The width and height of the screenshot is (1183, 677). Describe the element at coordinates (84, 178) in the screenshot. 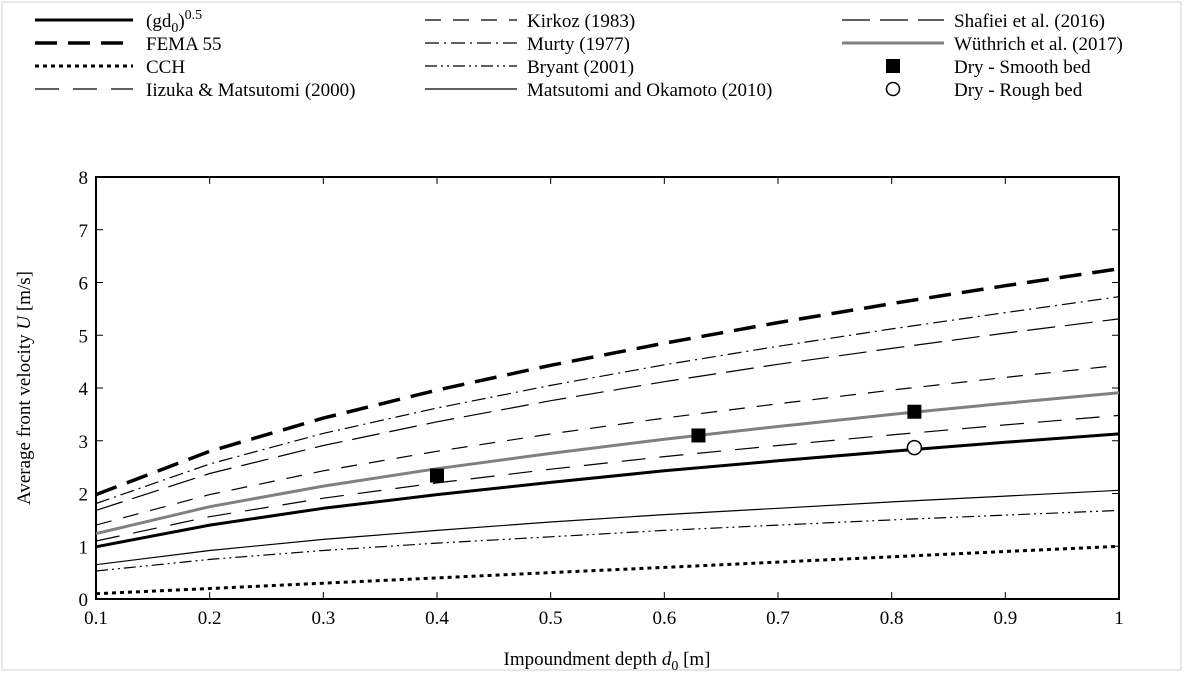

I see `y-tick-label: 8` at that location.